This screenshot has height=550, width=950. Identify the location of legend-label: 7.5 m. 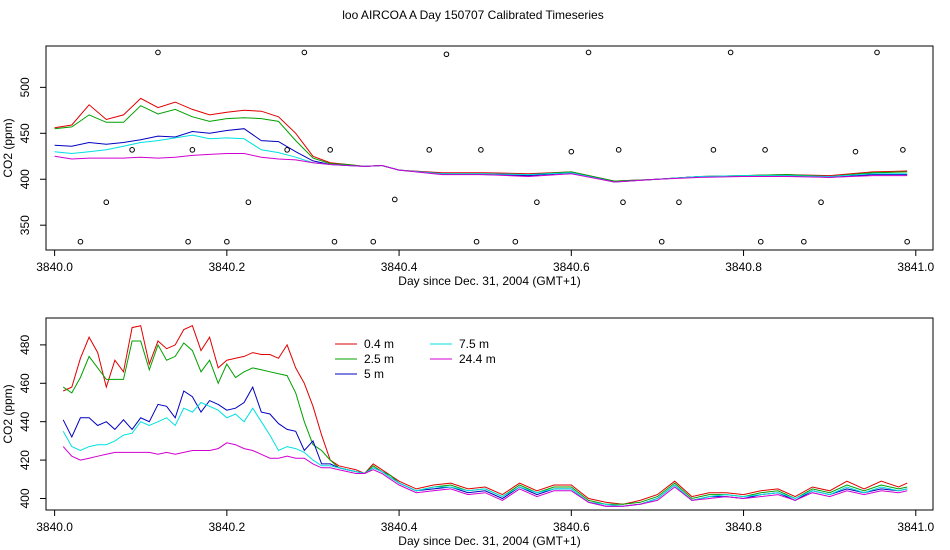
(474, 344).